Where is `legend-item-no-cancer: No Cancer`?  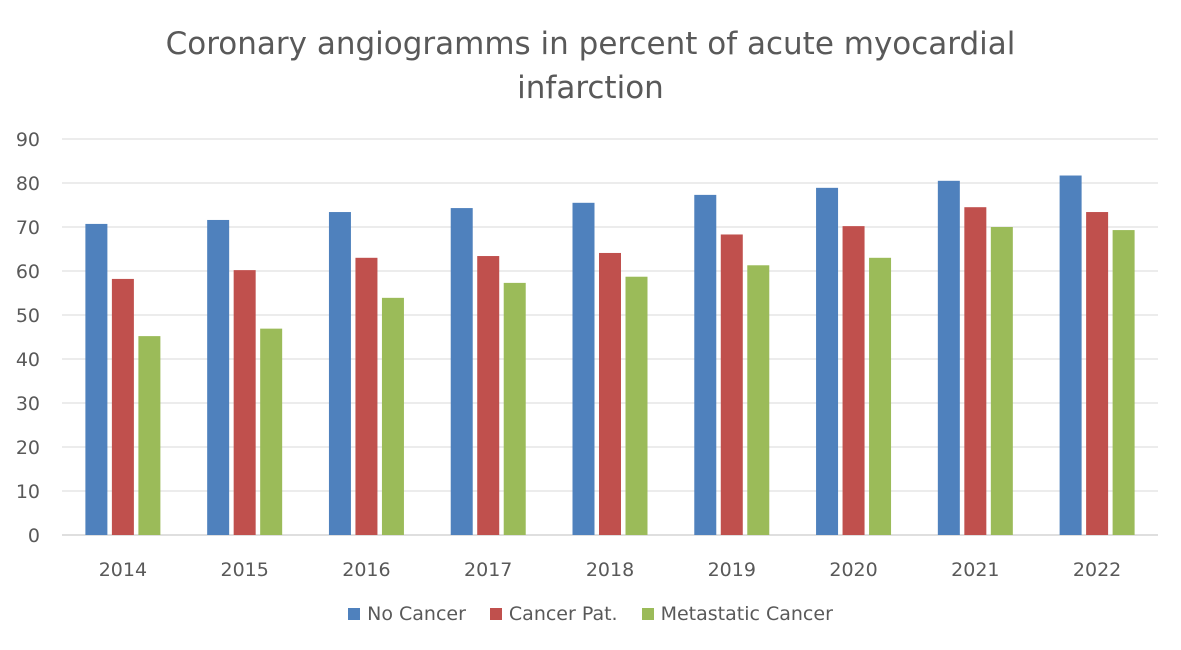
legend-item-no-cancer: No Cancer is located at coordinates (407, 614).